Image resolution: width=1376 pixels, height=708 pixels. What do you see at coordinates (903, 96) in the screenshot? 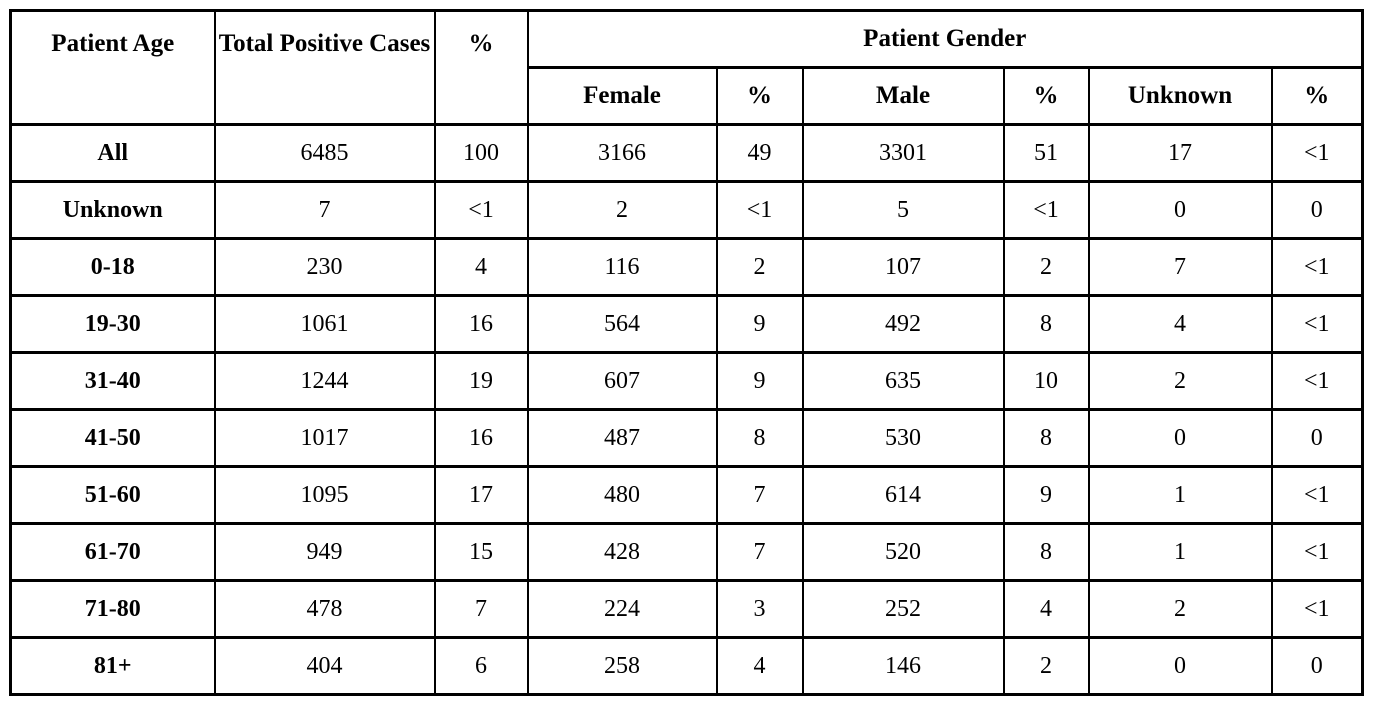
I see `column-header-male: Male` at bounding box center [903, 96].